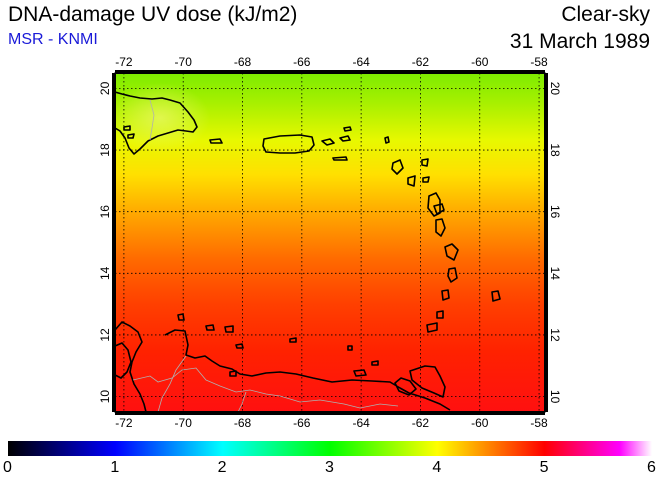 This screenshot has width=660, height=480. Describe the element at coordinates (278, 345) in the screenshot. I see `caribbean-islets` at that location.